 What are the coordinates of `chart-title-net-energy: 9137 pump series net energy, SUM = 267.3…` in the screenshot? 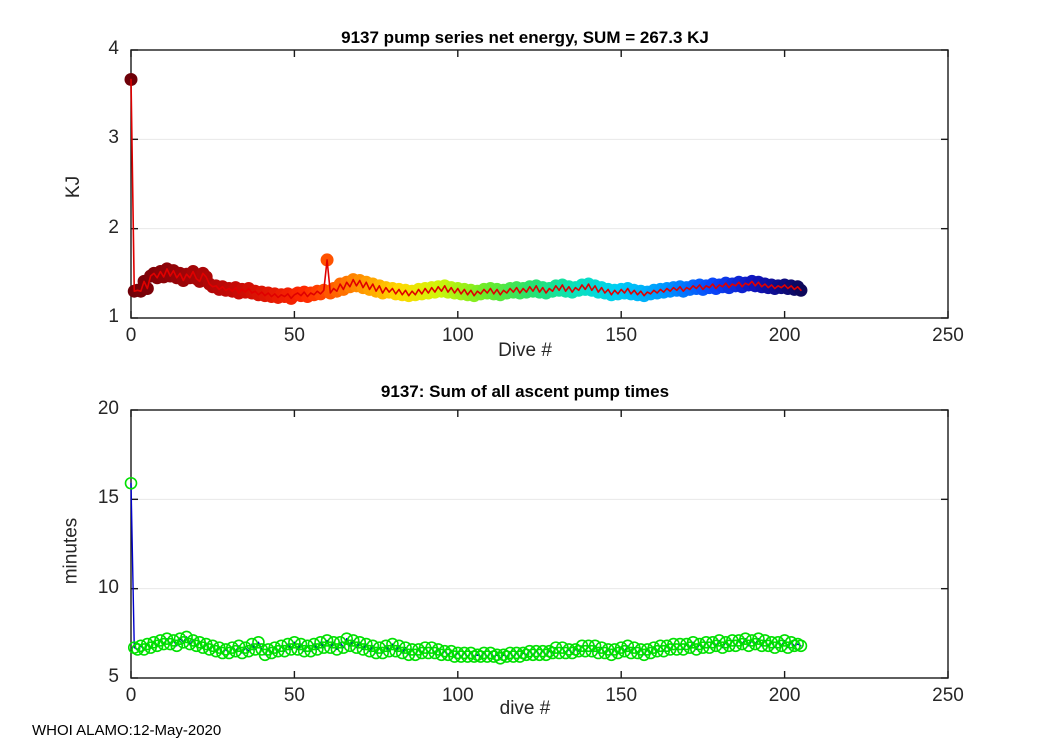 It's located at (525, 37).